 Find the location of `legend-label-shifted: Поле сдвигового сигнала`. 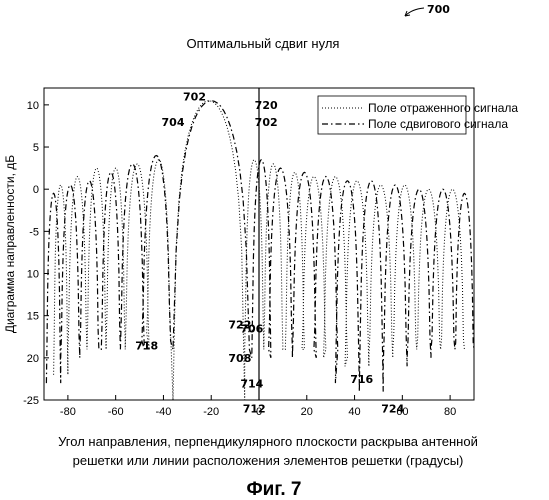

legend-label-shifted: Поле сдвигового сигнала is located at coordinates (438, 124).